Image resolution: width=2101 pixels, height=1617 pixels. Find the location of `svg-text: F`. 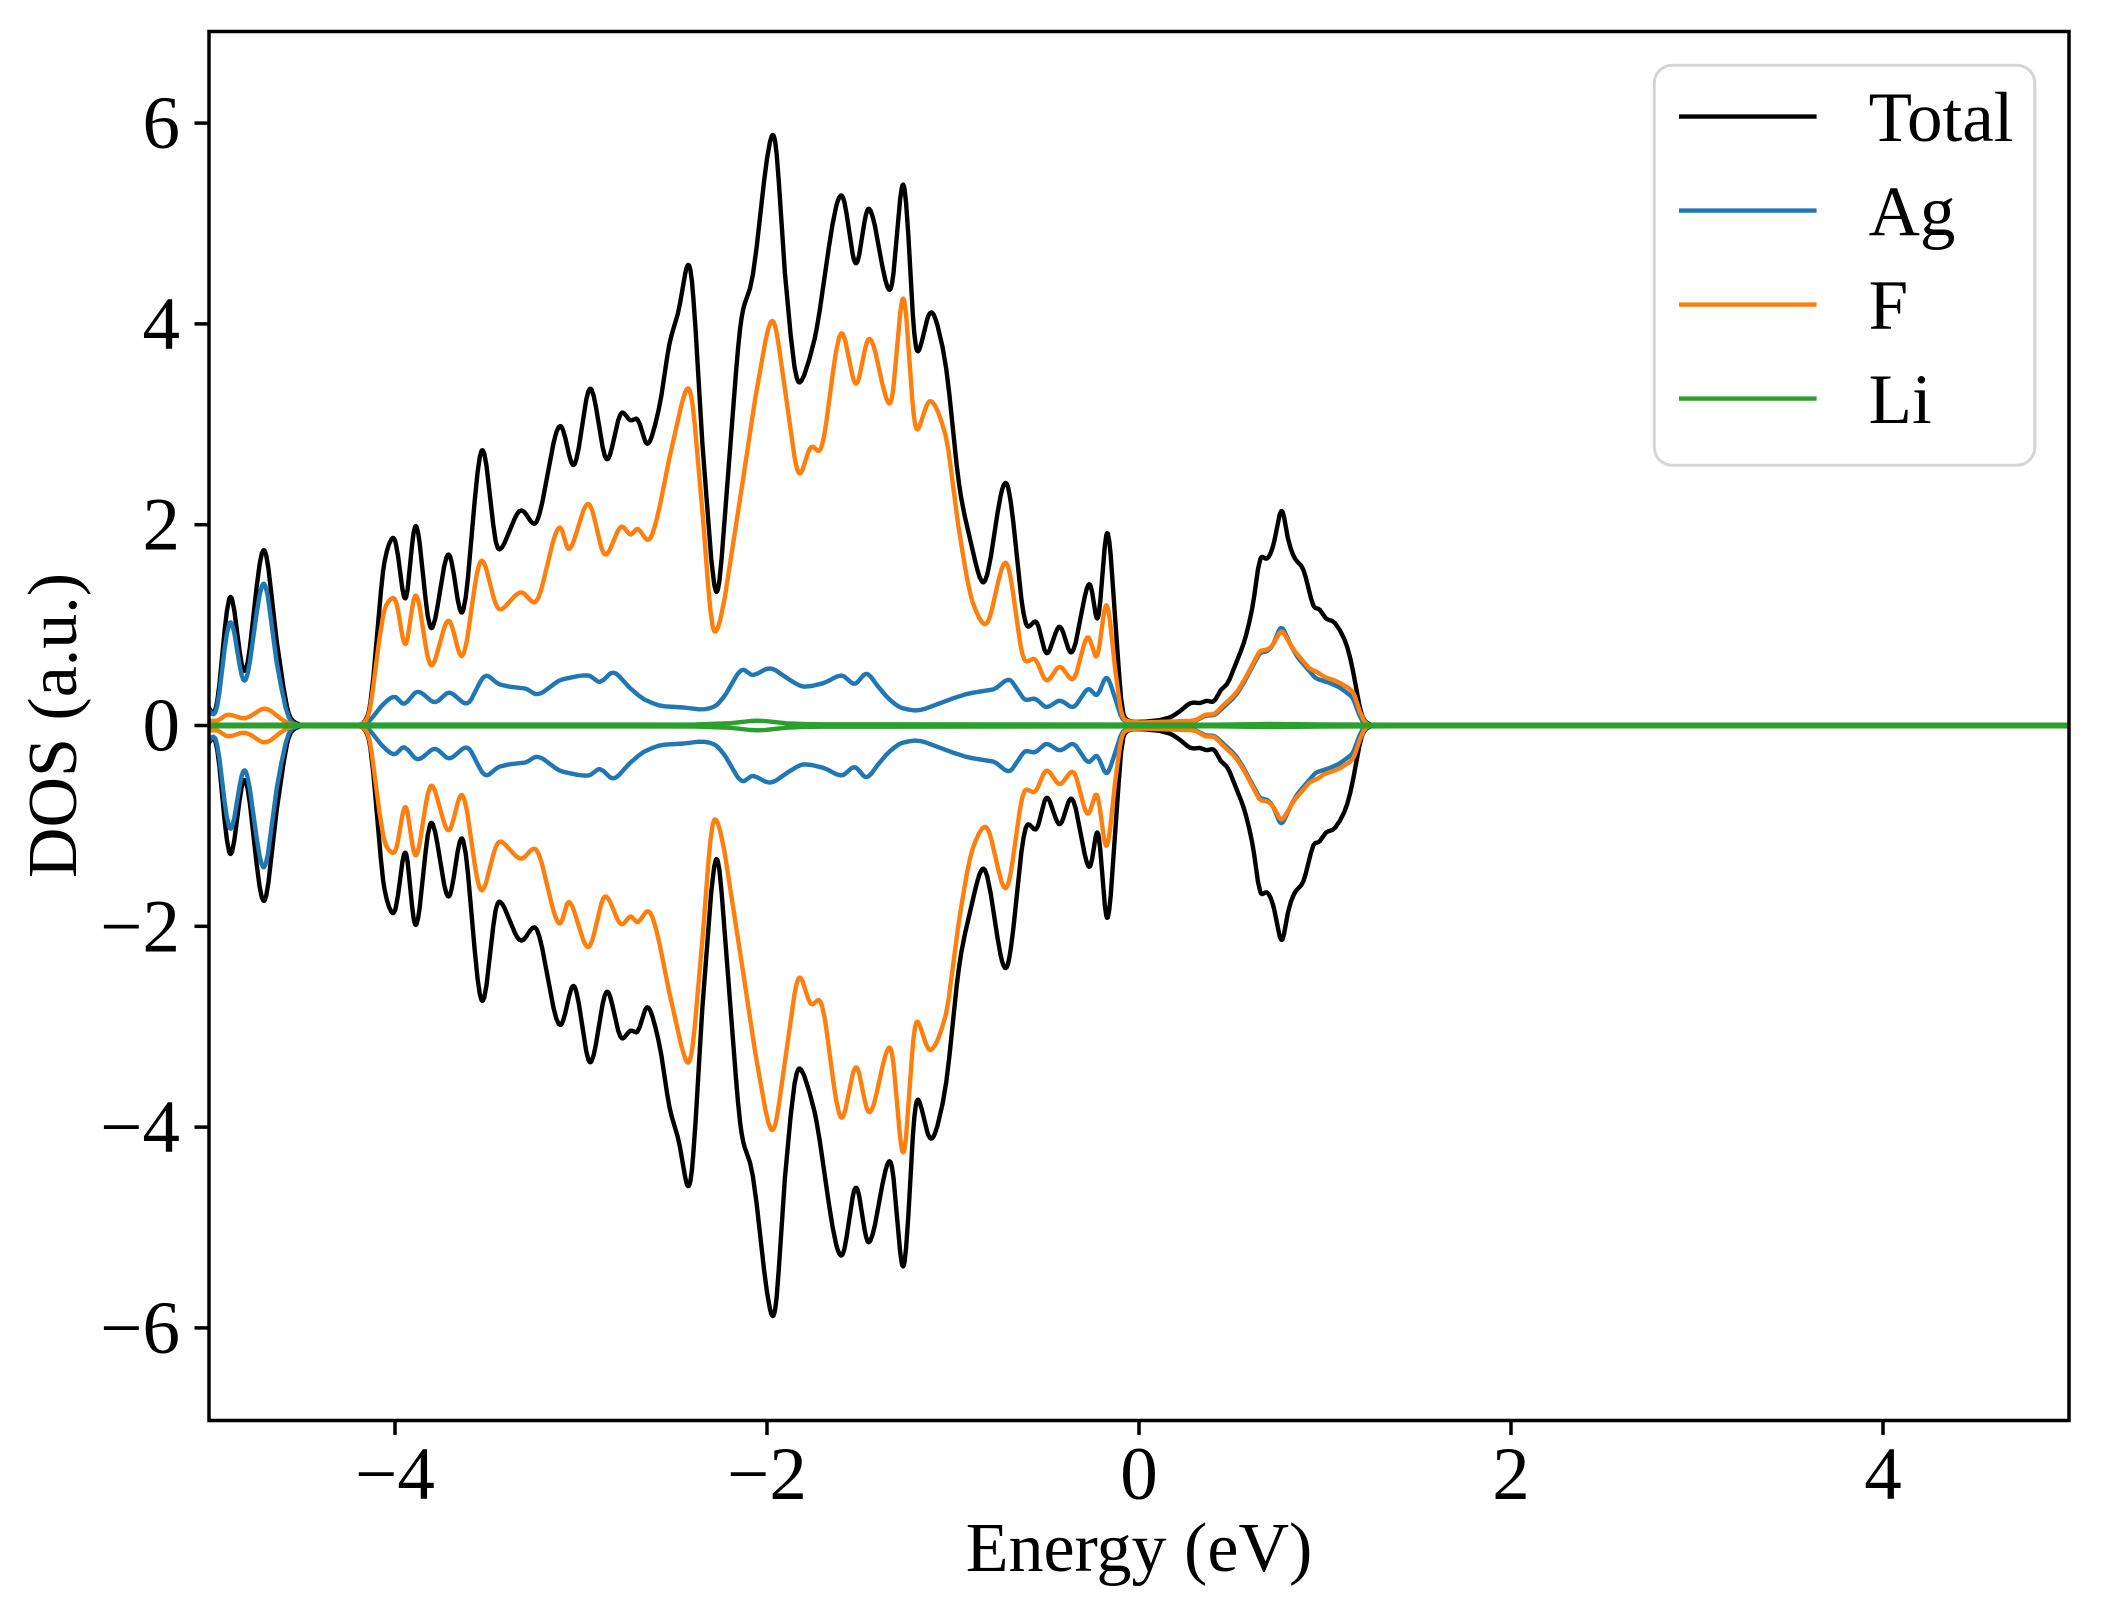

svg-text: F is located at coordinates (1889, 306).